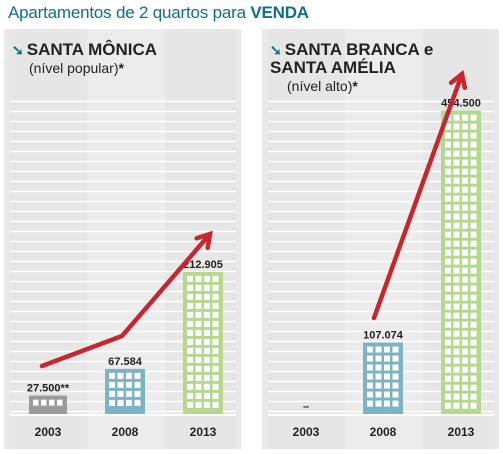  What do you see at coordinates (461, 432) in the screenshot?
I see `category-label: 2013` at bounding box center [461, 432].